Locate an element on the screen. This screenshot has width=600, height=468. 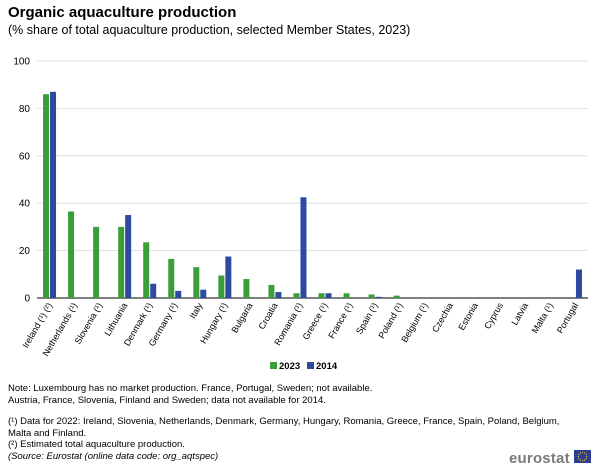
y-tick-label: 100 is located at coordinates (21, 62).